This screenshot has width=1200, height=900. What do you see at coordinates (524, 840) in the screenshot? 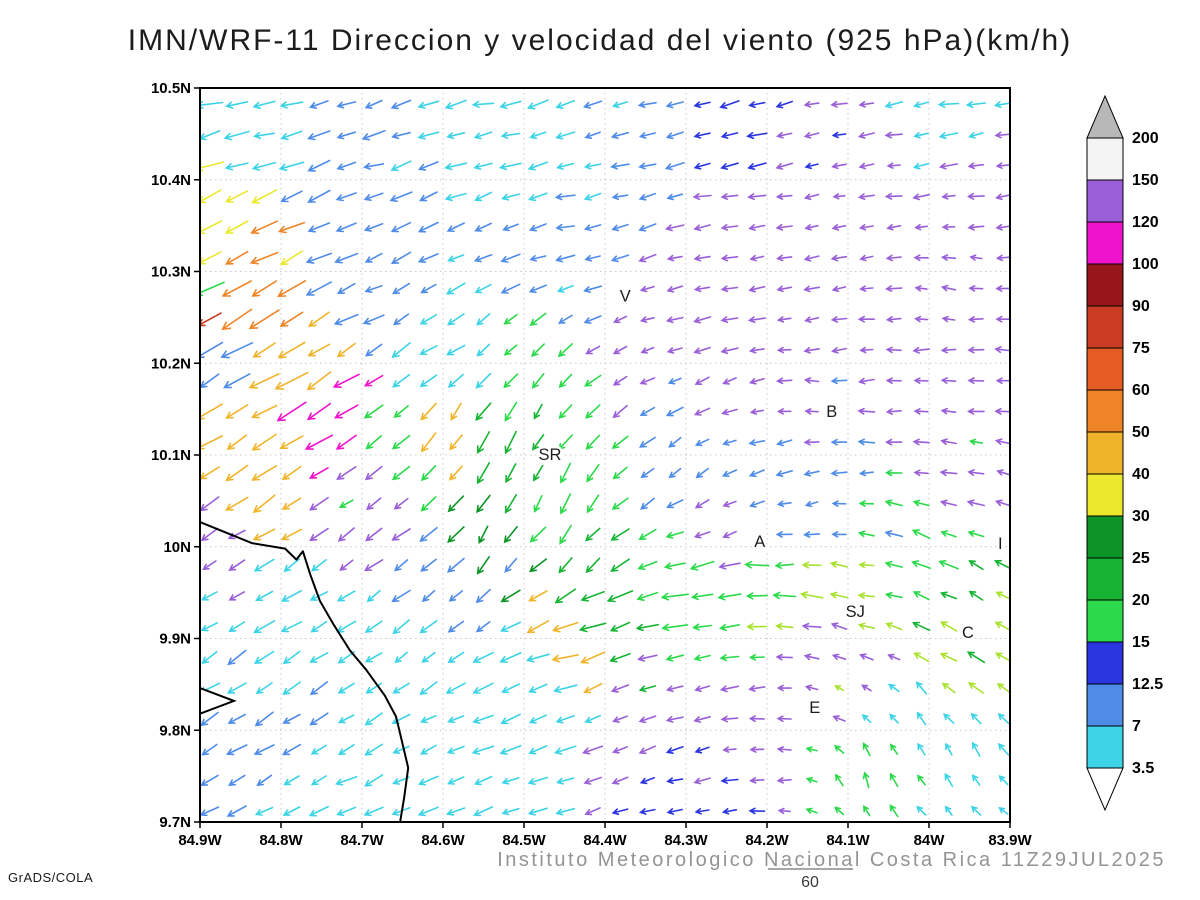
I see `x-tick-label: 84.5W` at bounding box center [524, 840].